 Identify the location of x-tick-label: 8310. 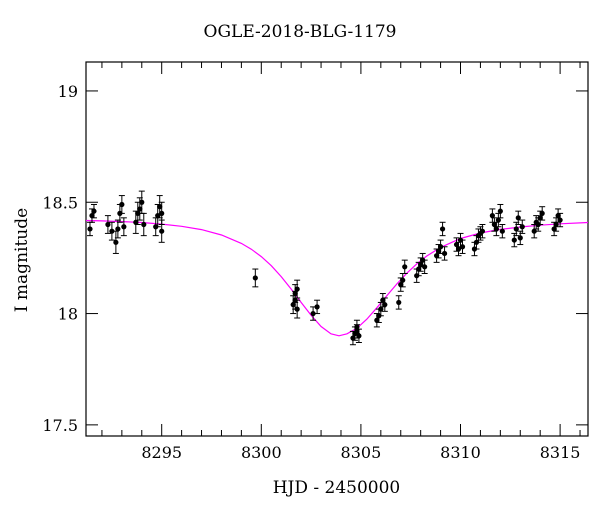
(460, 452).